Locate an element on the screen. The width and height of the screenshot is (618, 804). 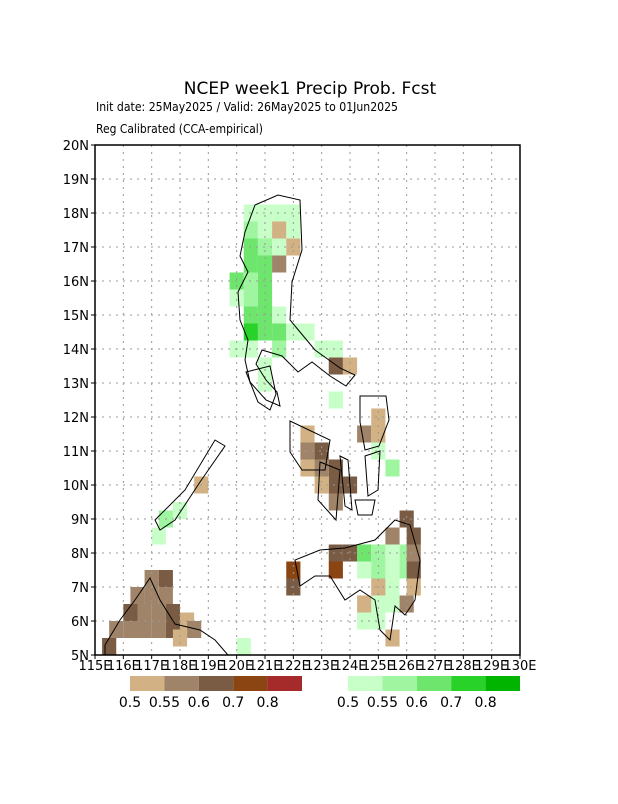
coast-samar is located at coordinates (374, 423).